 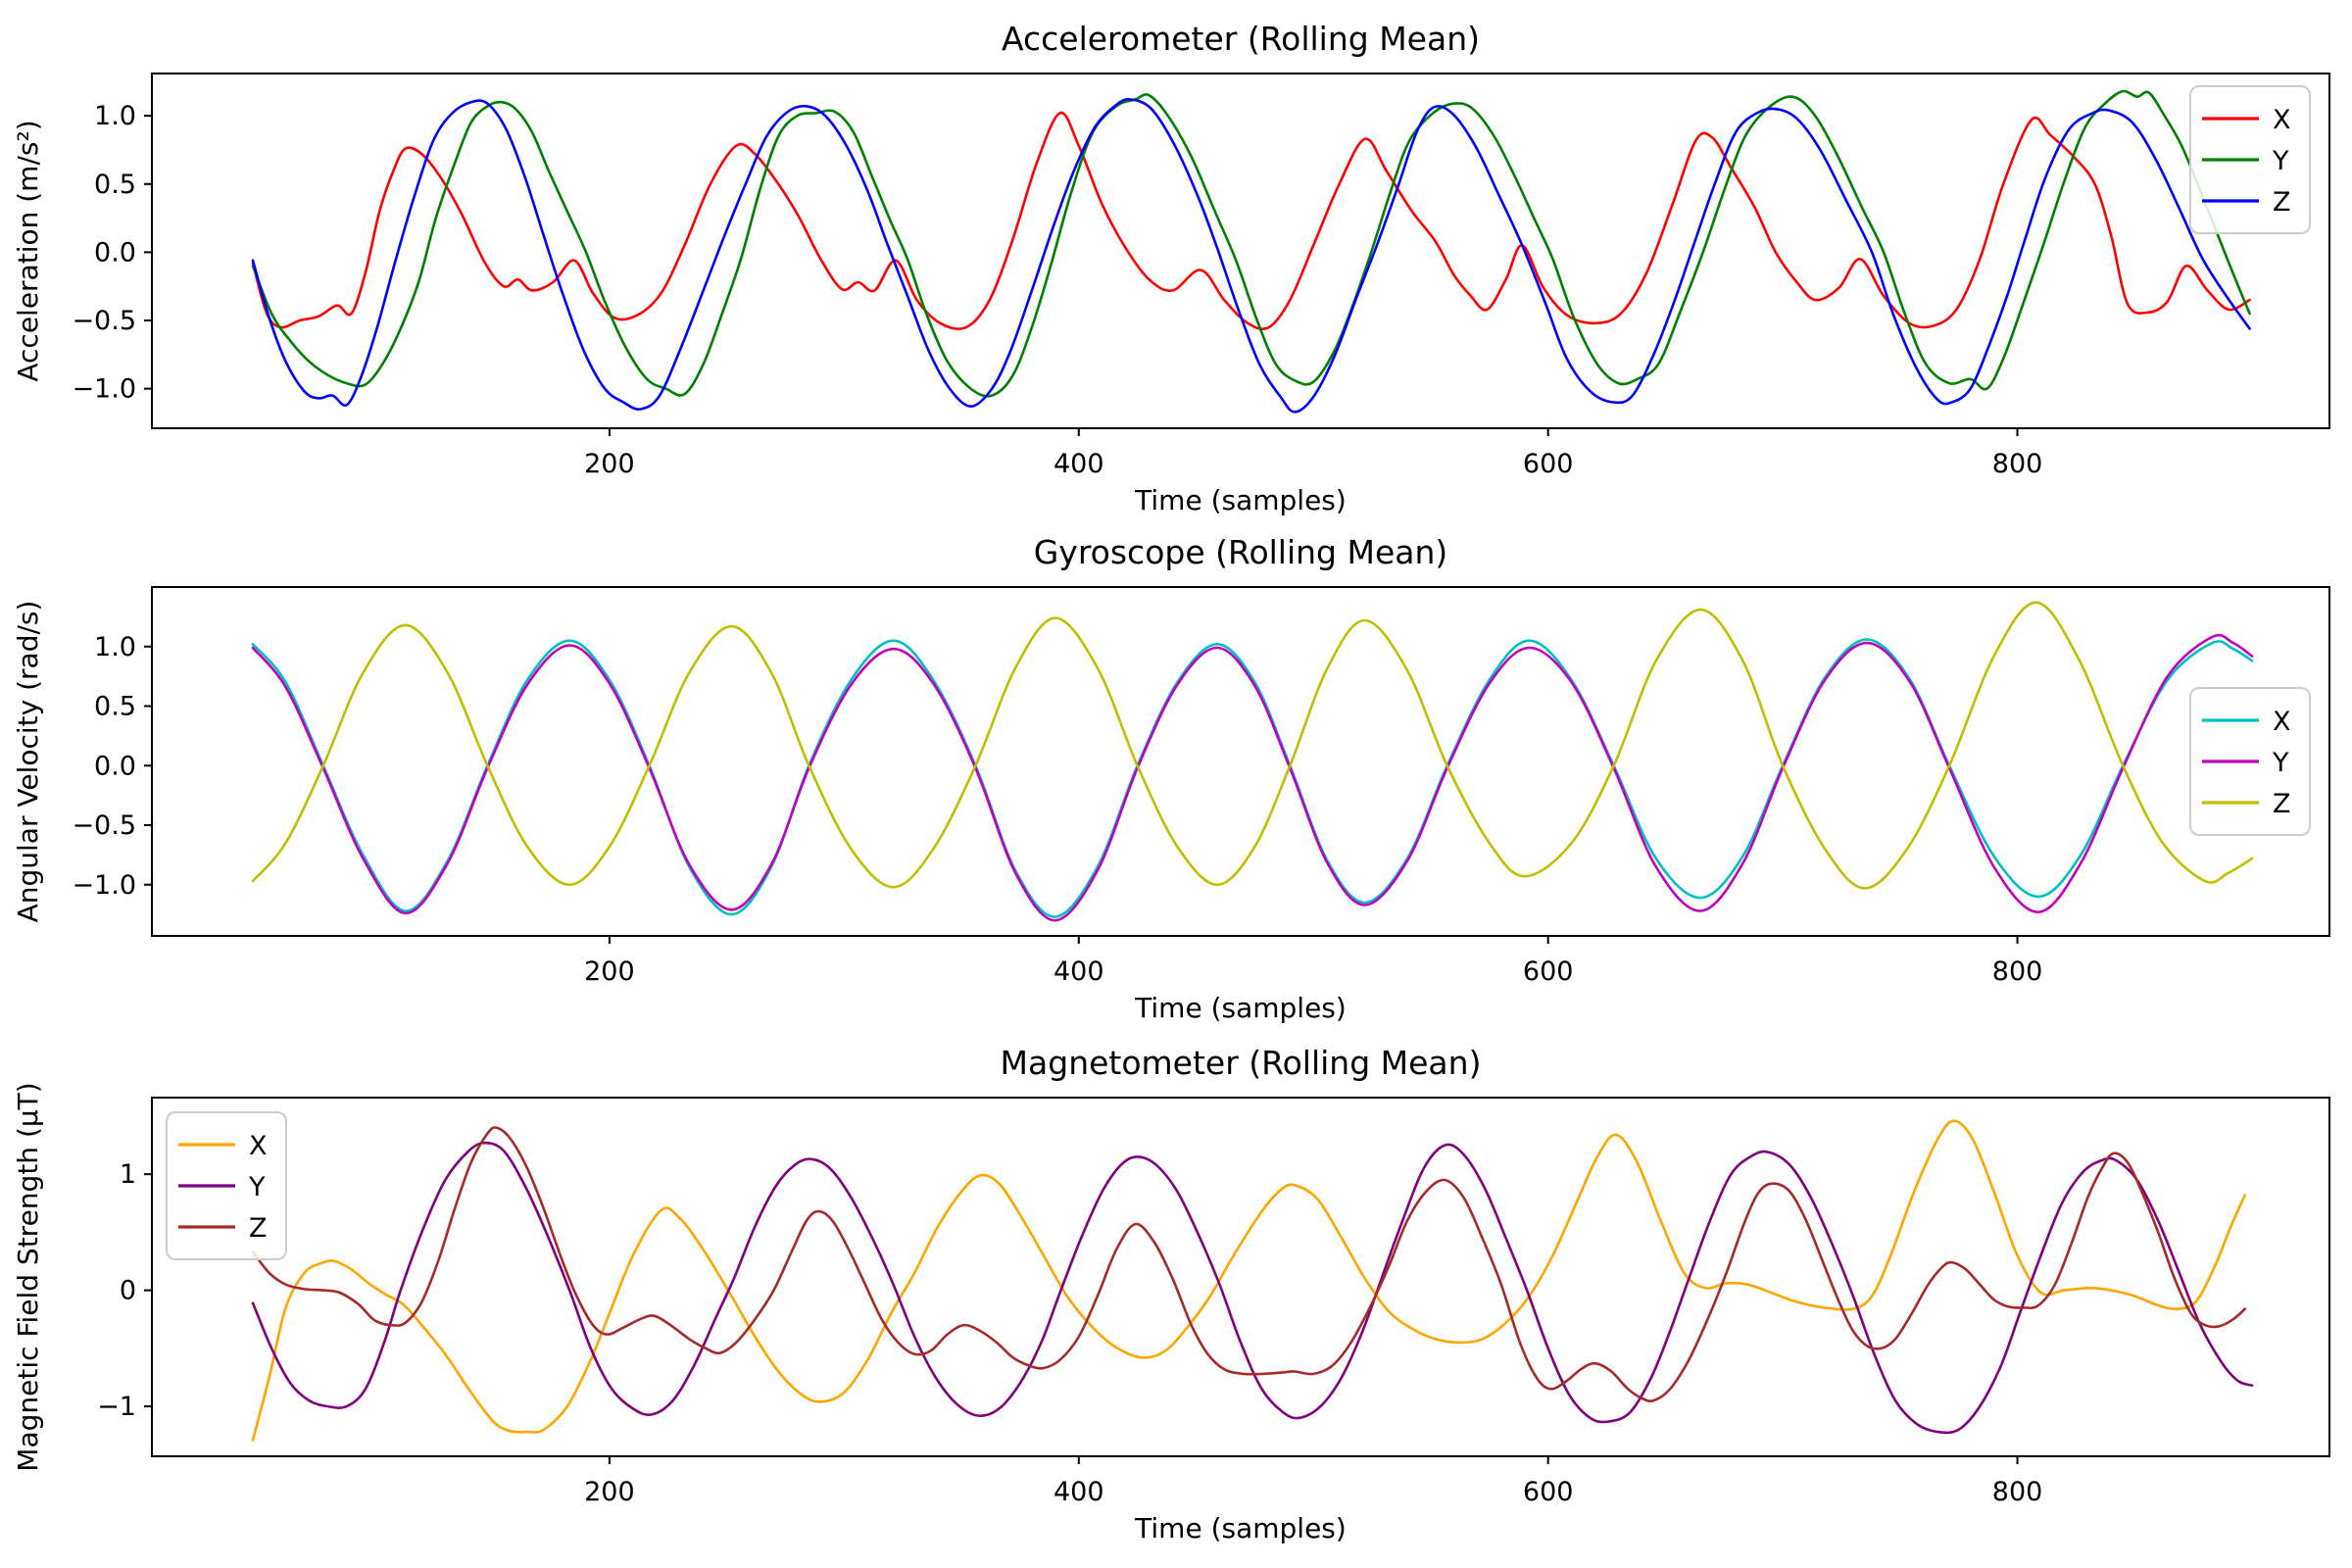 What do you see at coordinates (116, 1407) in the screenshot?
I see `y-tick-label: −1` at bounding box center [116, 1407].